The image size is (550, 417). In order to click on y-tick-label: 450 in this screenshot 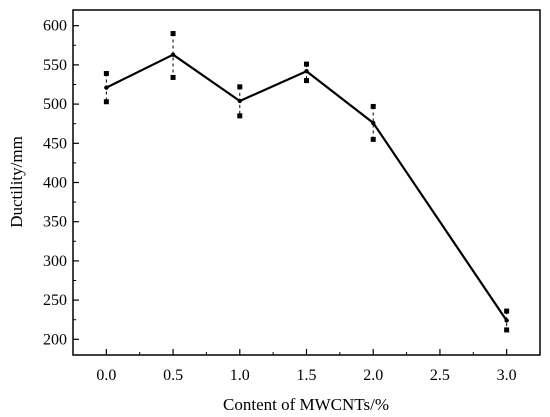, I will do `click(55, 143)`.